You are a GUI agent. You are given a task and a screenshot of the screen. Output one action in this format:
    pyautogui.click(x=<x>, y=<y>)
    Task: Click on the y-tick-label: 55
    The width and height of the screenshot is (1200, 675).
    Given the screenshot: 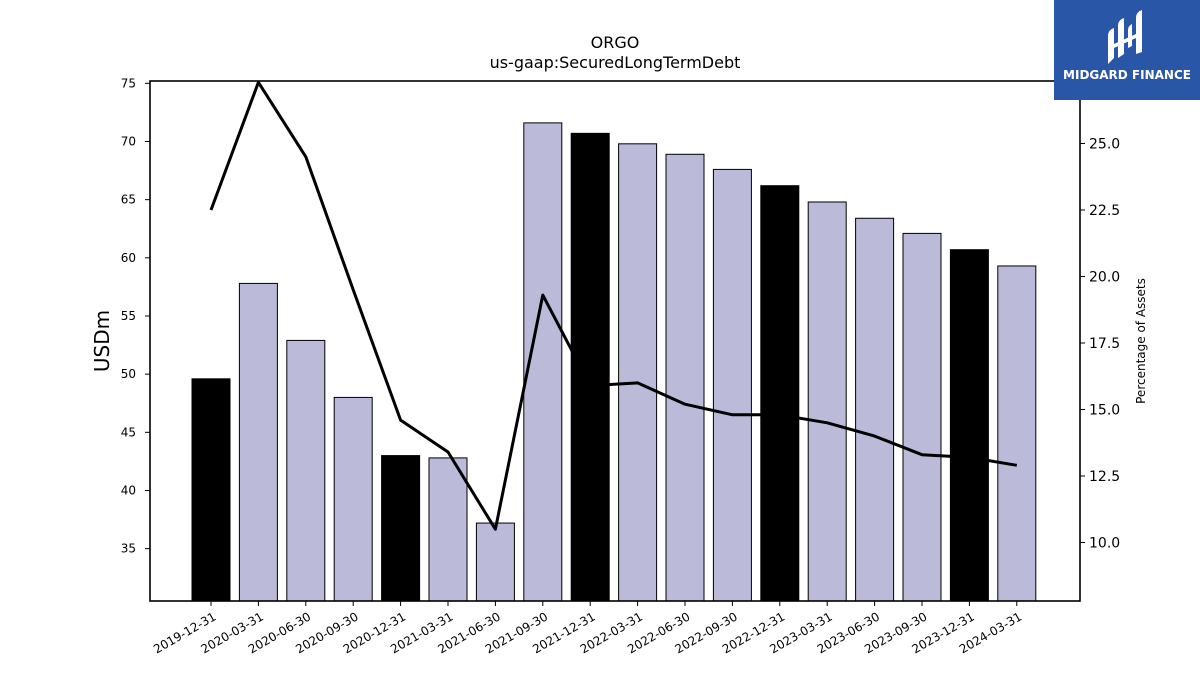 What is the action you would take?
    pyautogui.click(x=128, y=316)
    